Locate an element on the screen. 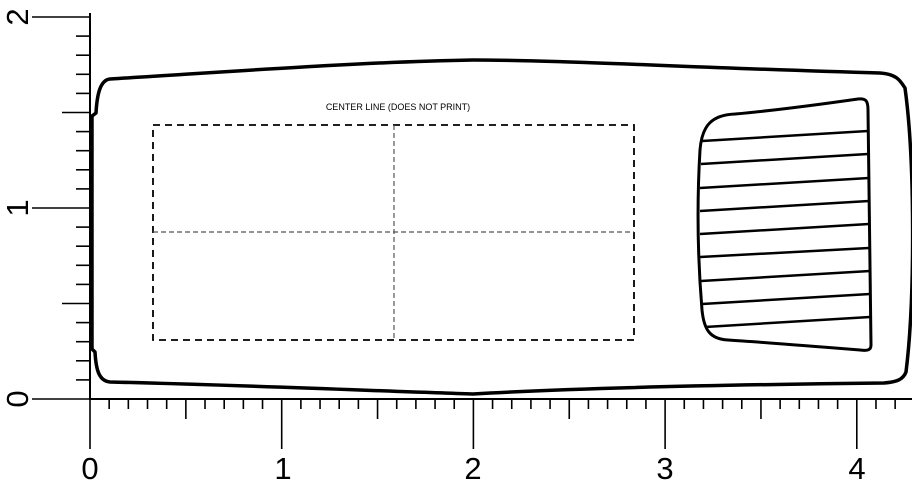 This screenshot has height=485, width=912. v-ruler-label-2: 2 is located at coordinates (17, 16).